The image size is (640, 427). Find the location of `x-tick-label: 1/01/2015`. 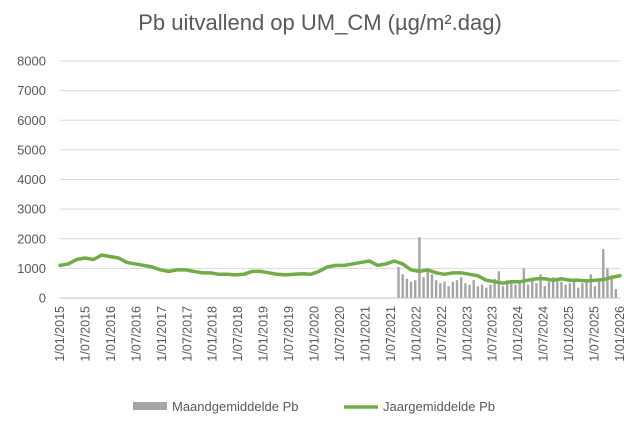

x-tick-label: 1/01/2015 is located at coordinates (60, 334).